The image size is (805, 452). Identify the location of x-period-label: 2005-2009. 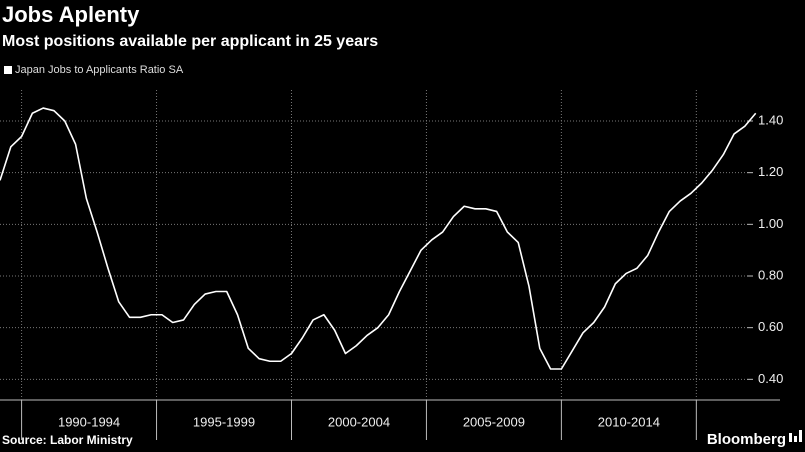
(494, 421).